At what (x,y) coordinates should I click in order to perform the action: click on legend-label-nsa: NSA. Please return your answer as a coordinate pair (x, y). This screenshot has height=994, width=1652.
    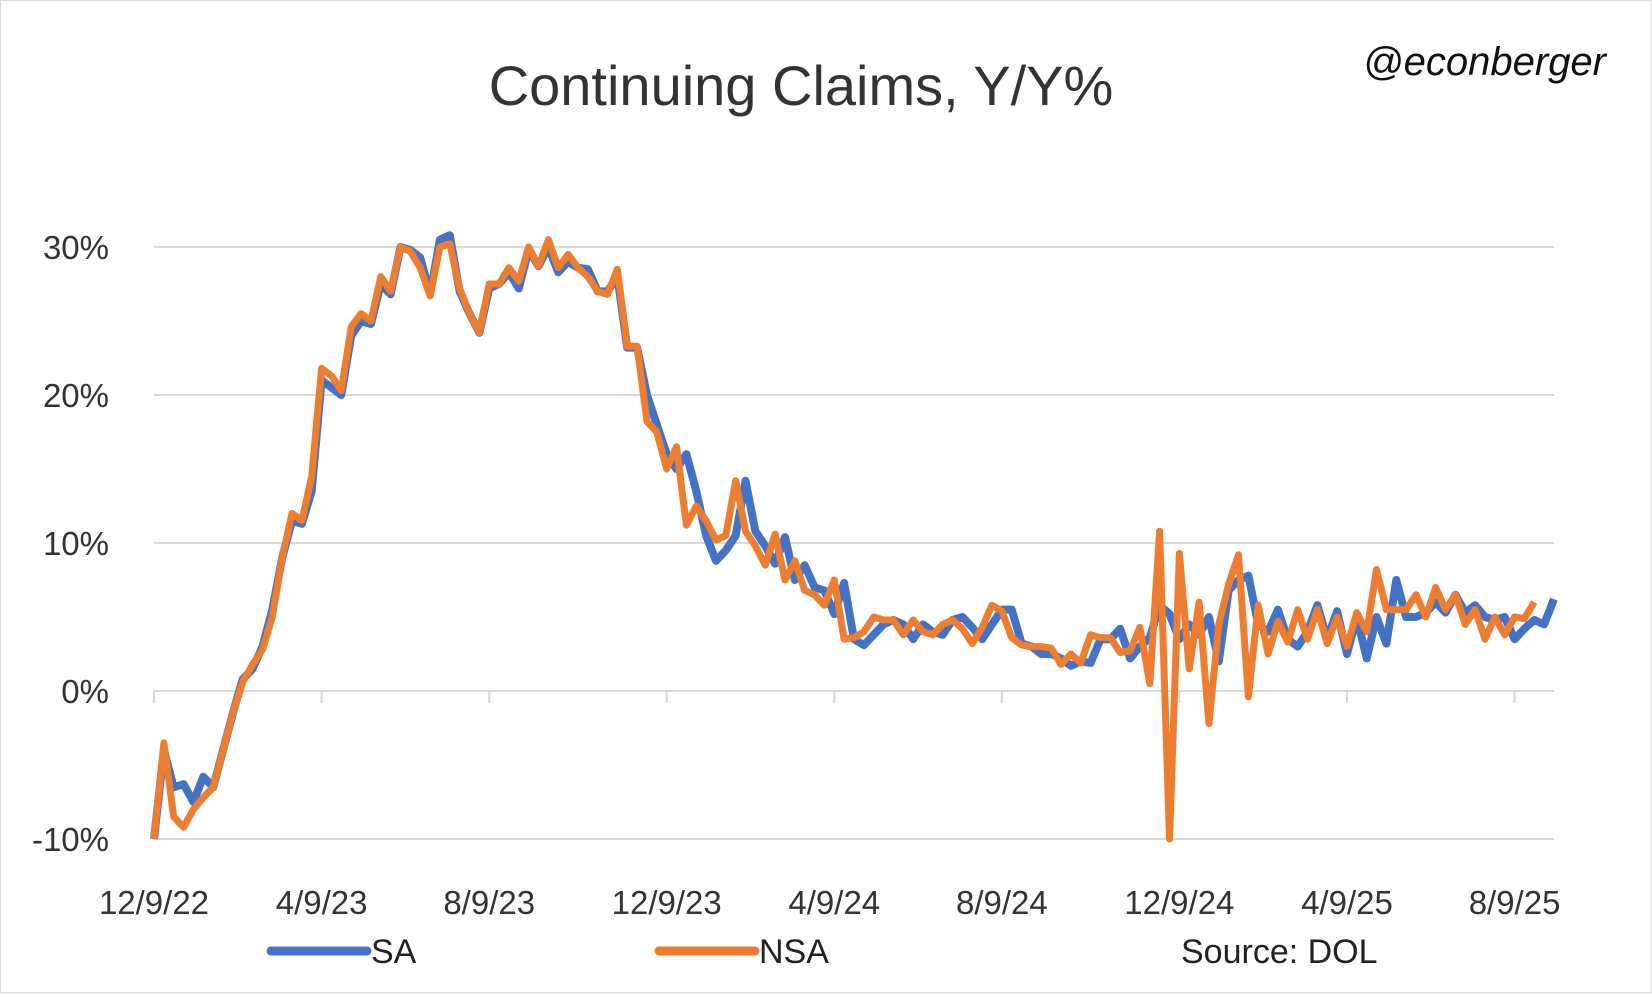
    Looking at the image, I should click on (794, 952).